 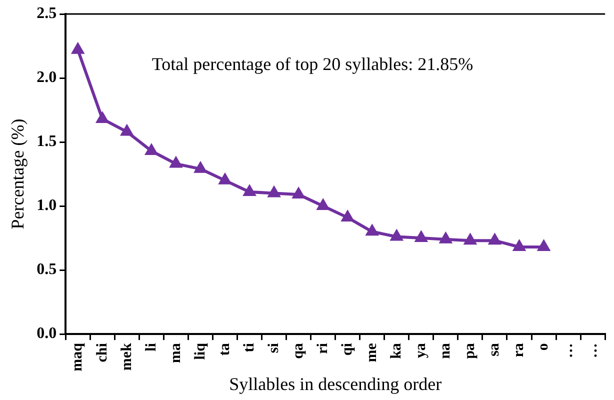 What do you see at coordinates (126, 356) in the screenshot?
I see `x-tick-label: mek` at bounding box center [126, 356].